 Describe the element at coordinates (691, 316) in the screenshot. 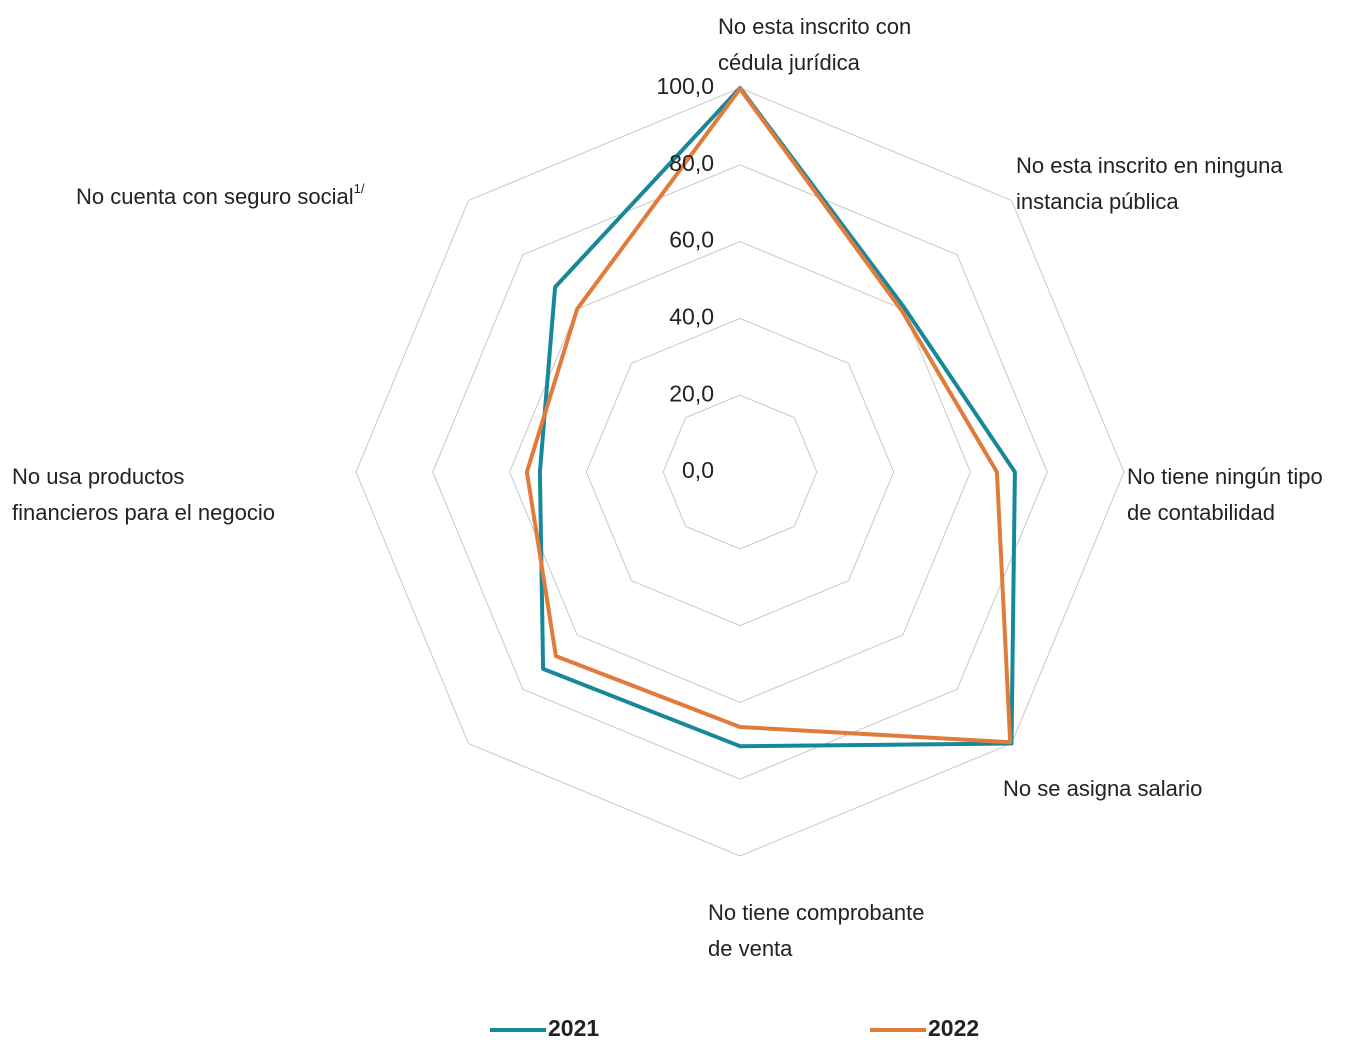

I see `tick-label: 40,0` at that location.